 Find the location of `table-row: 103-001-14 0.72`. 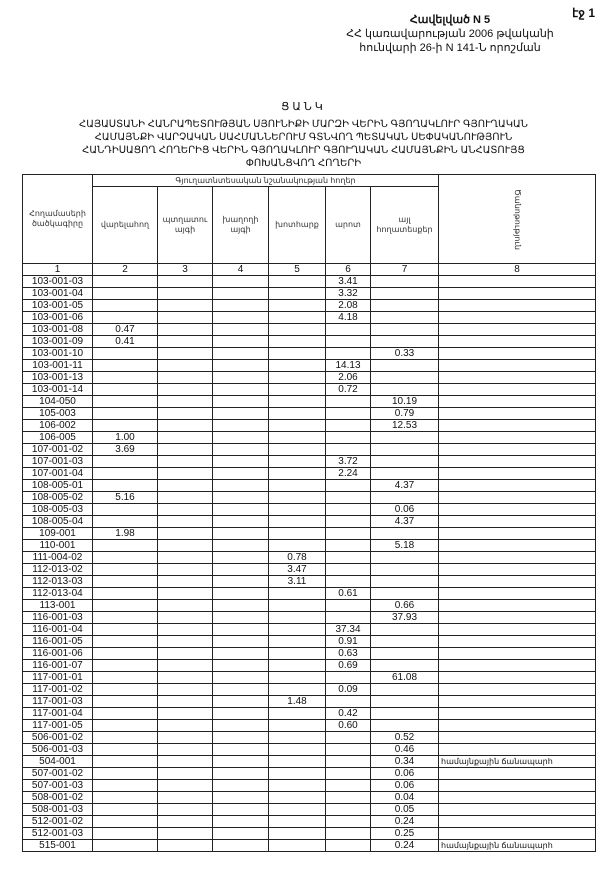

table-row: 103-001-14 0.72 is located at coordinates (309, 389).